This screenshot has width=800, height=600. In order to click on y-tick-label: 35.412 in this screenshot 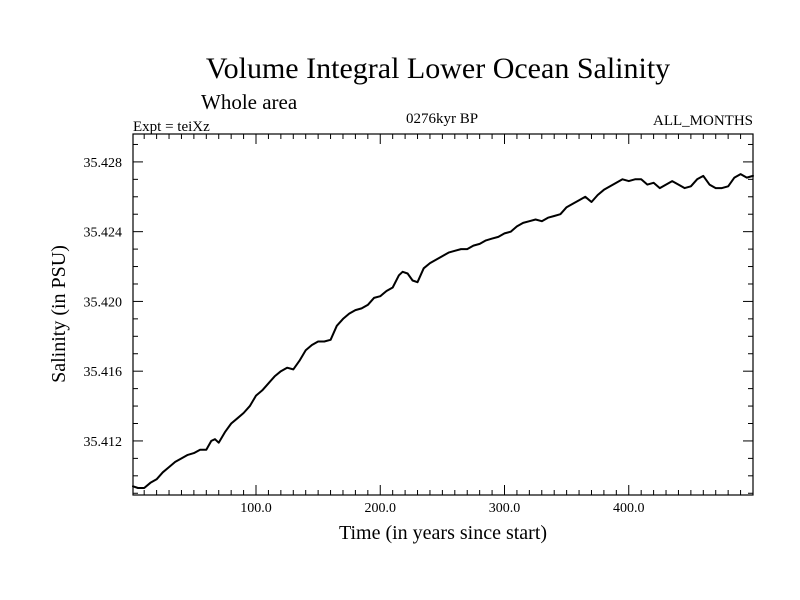, I will do `click(103, 442)`.